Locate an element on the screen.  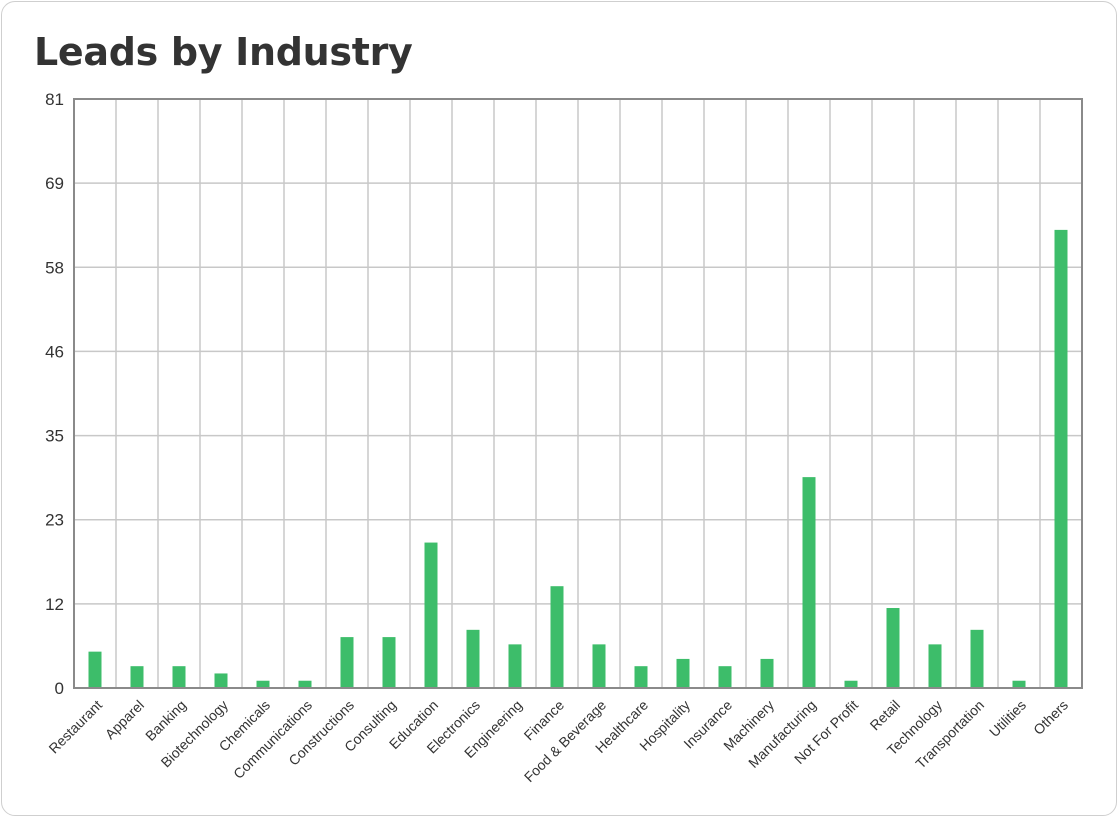
x-tick-label: Others is located at coordinates (1050, 717).